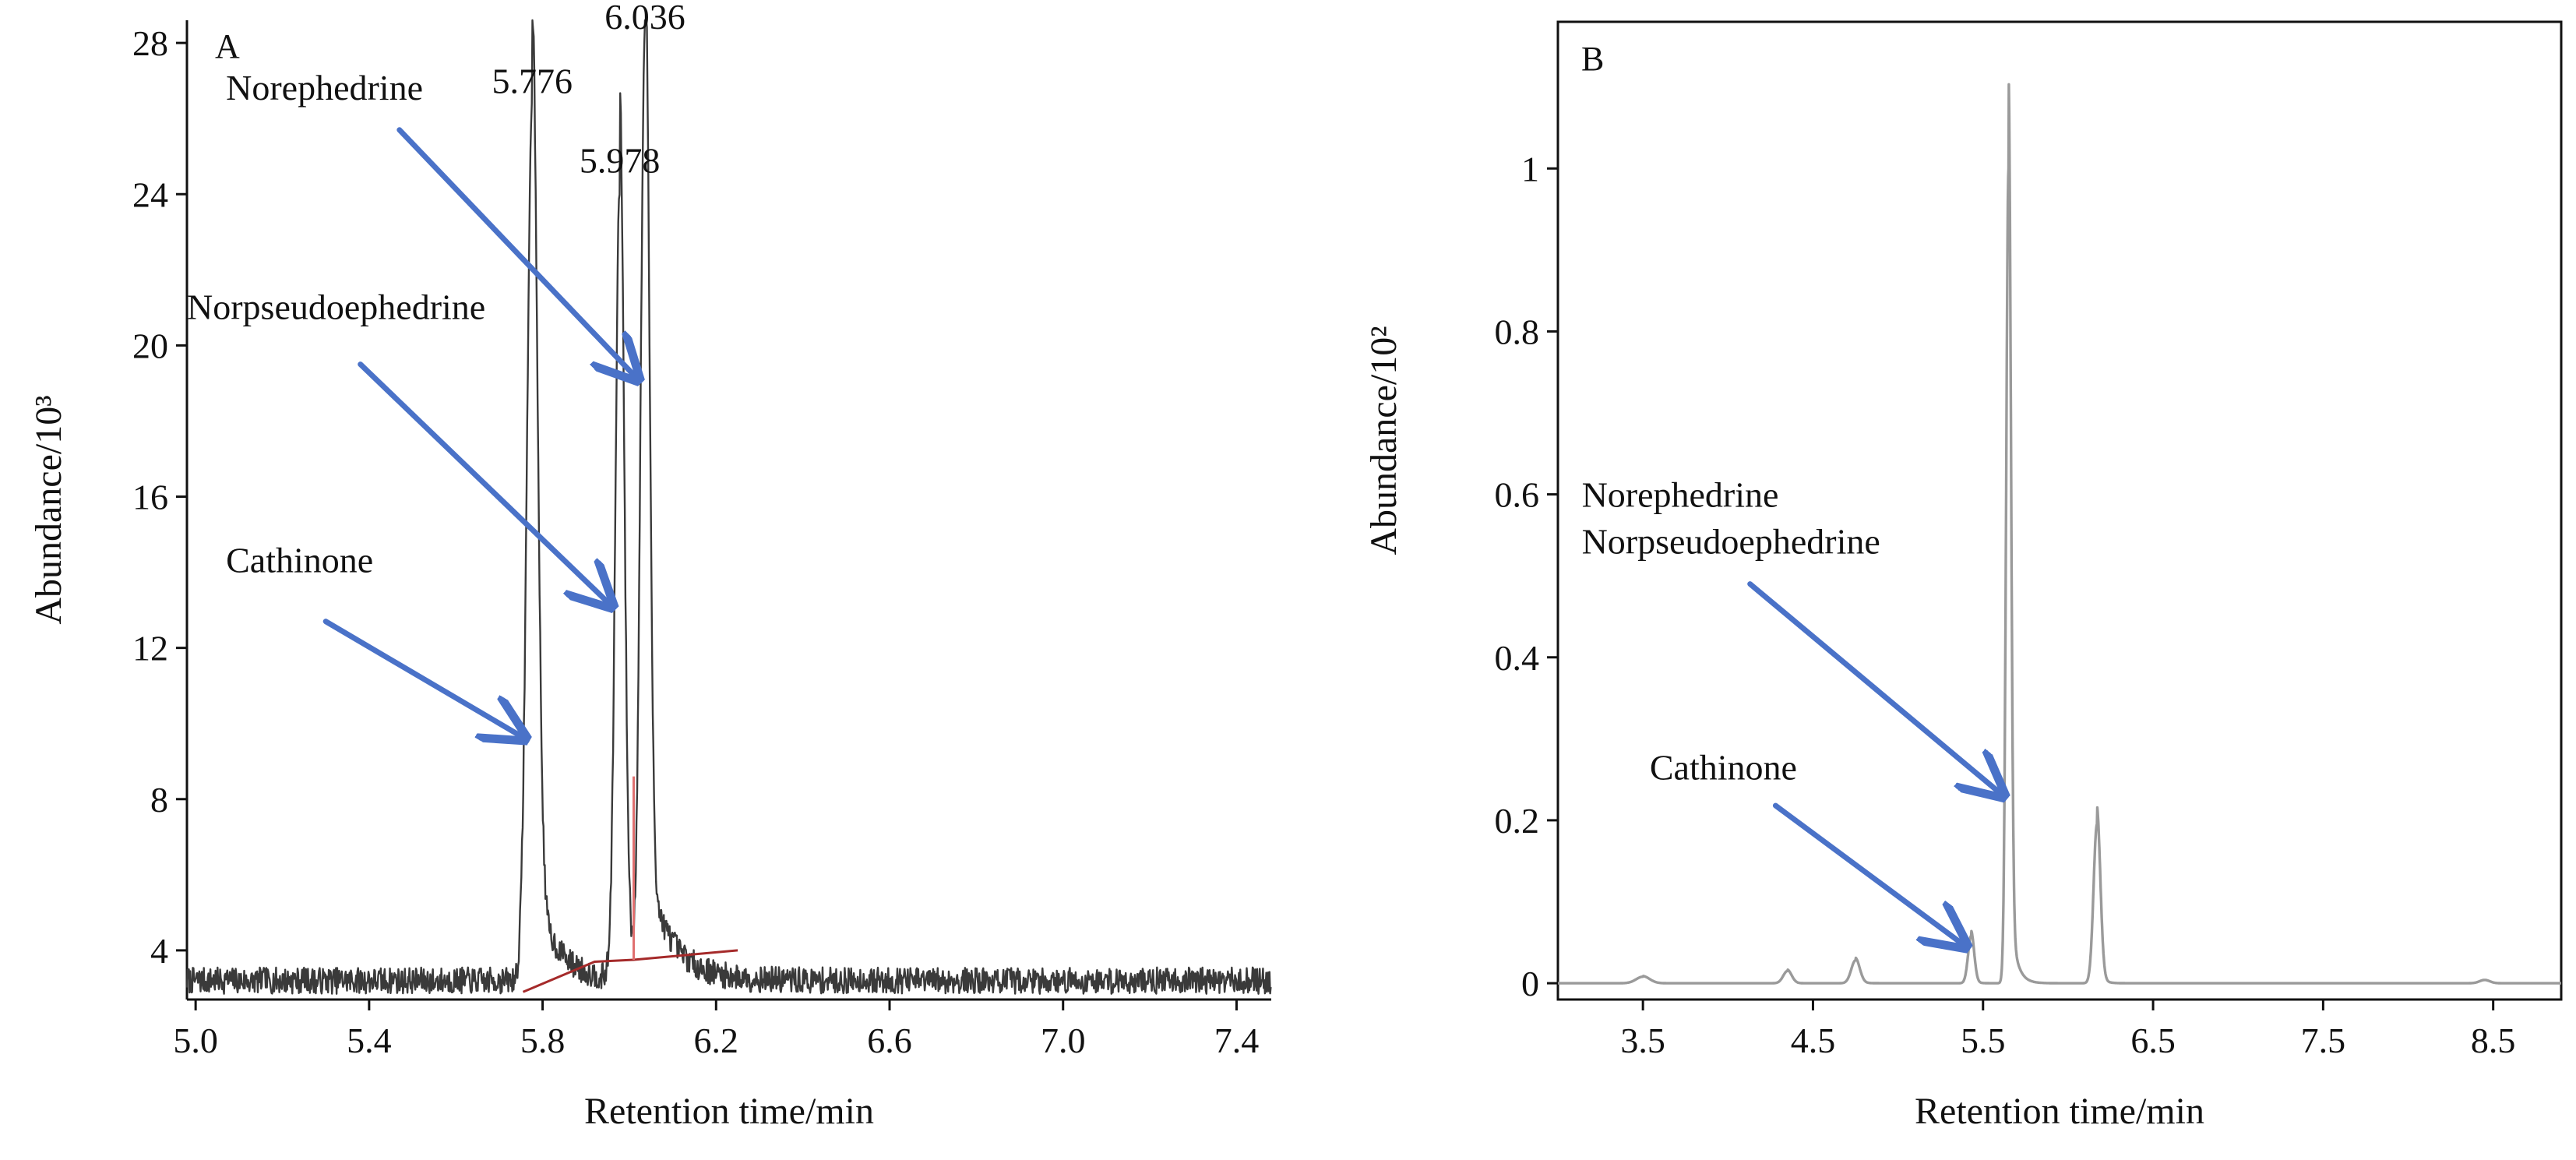 This screenshot has width=2576, height=1160. I want to click on y-tick-label: 0.8, so click(1518, 331).